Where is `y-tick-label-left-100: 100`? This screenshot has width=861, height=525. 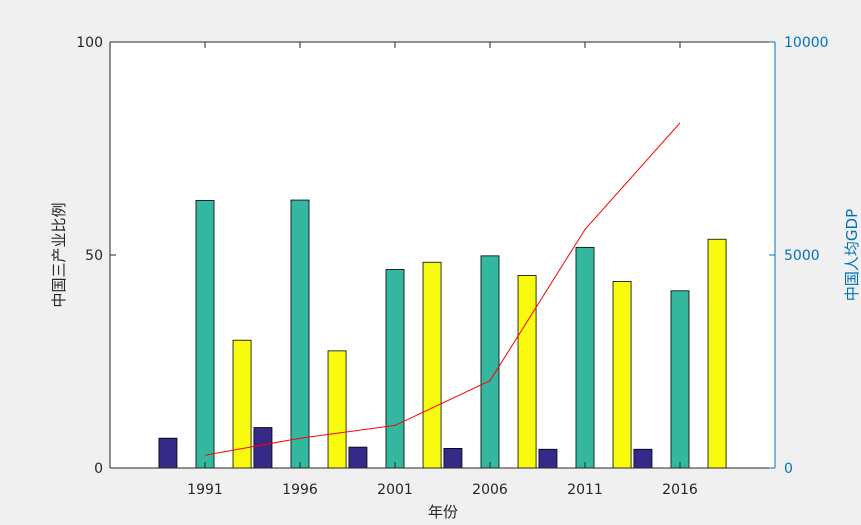
y-tick-label-left-100: 100 is located at coordinates (89, 43).